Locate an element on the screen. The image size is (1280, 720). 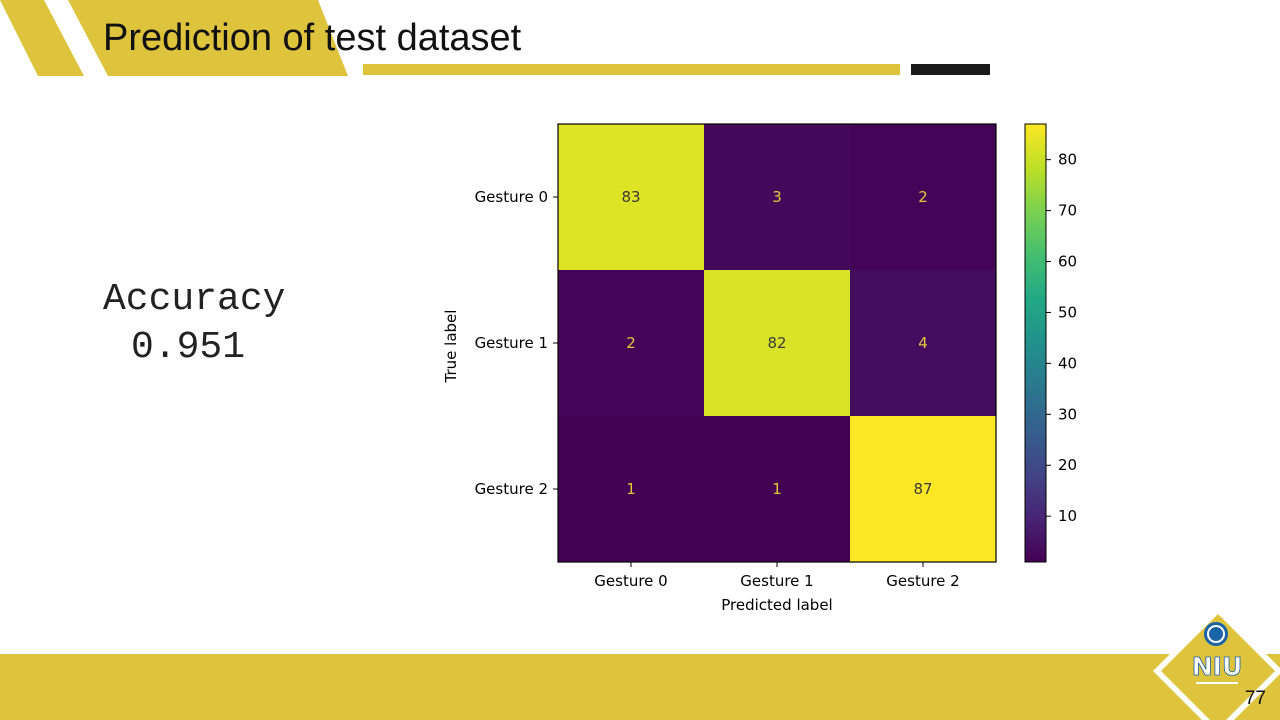
header-decoration is located at coordinates (495, 38).